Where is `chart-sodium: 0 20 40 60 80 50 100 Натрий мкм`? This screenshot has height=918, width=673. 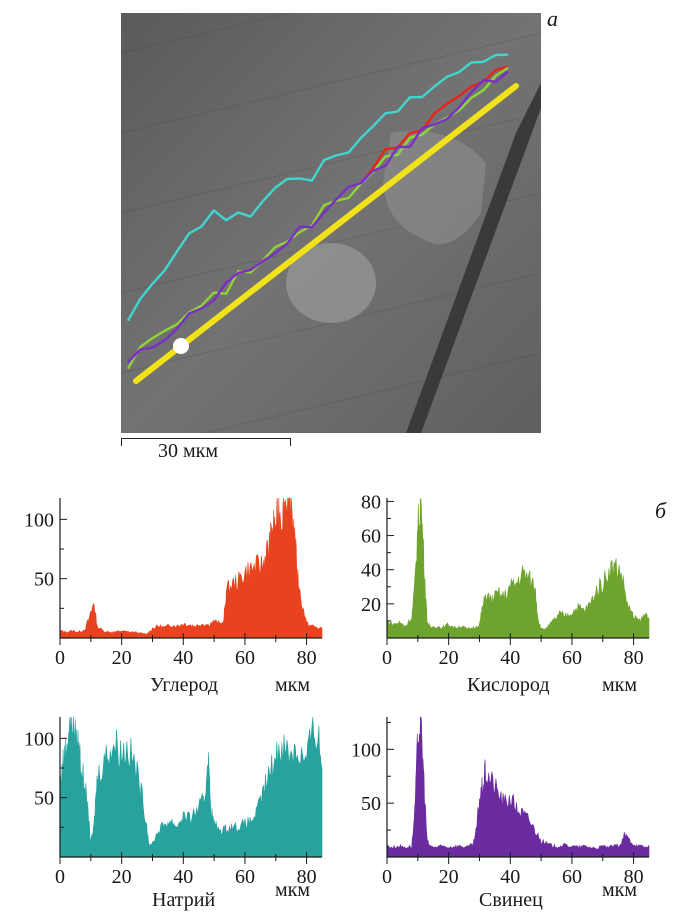 chart-sodium: 0 20 40 60 80 50 100 Натрий мкм is located at coordinates (173, 813).